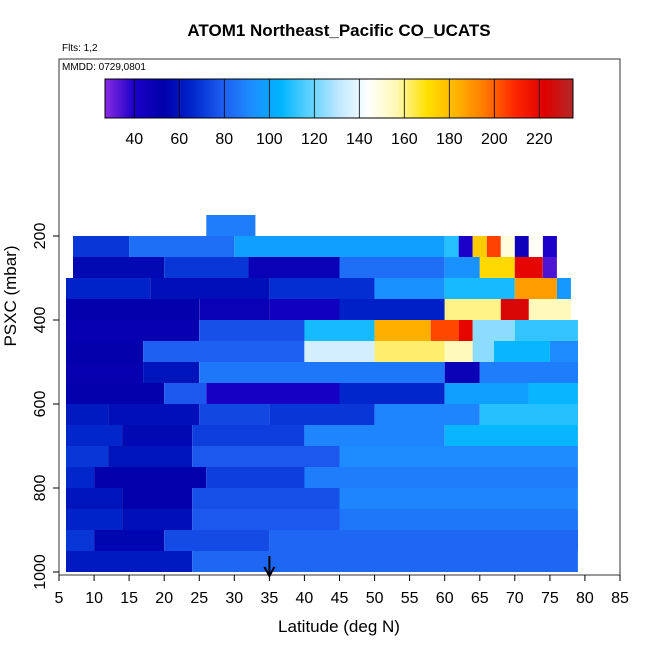 This screenshot has height=650, width=650. What do you see at coordinates (480, 598) in the screenshot?
I see `x-tick-label: 65` at bounding box center [480, 598].